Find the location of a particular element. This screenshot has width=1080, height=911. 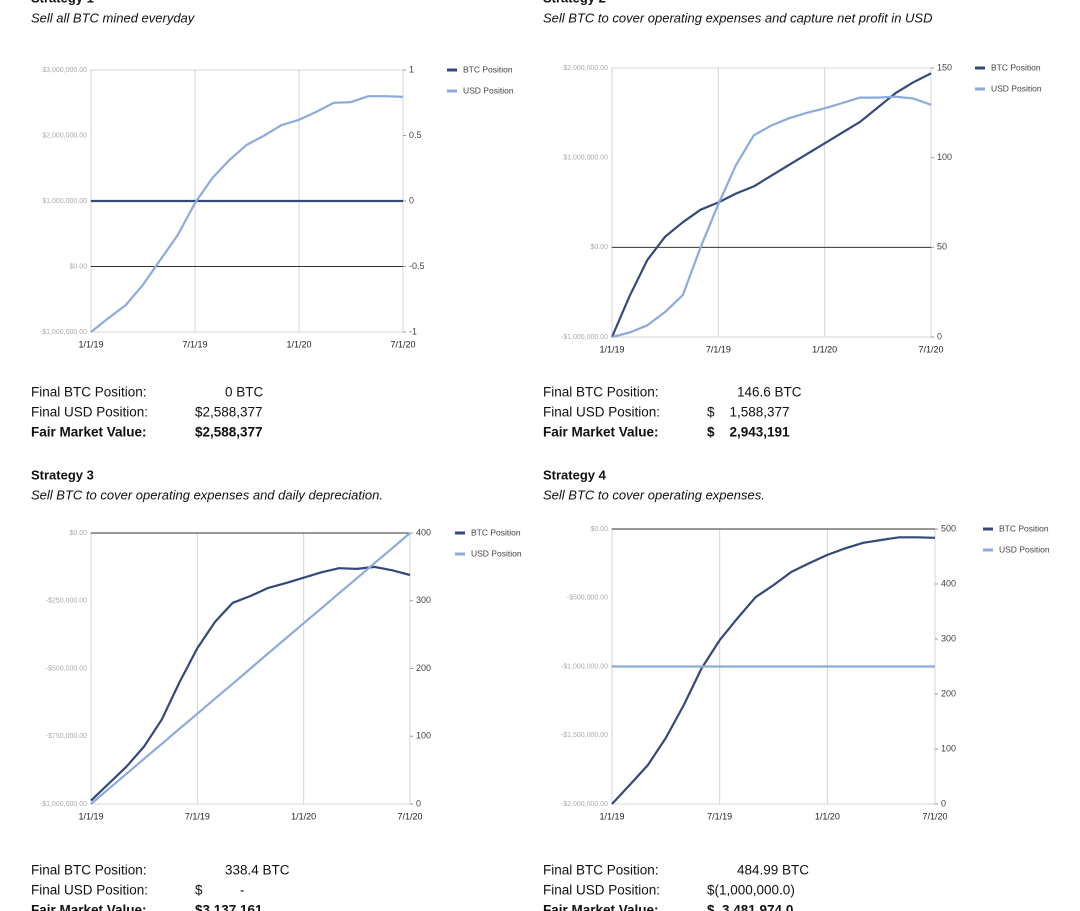

y-tick-label: -$2,000,000.00 is located at coordinates (584, 804).